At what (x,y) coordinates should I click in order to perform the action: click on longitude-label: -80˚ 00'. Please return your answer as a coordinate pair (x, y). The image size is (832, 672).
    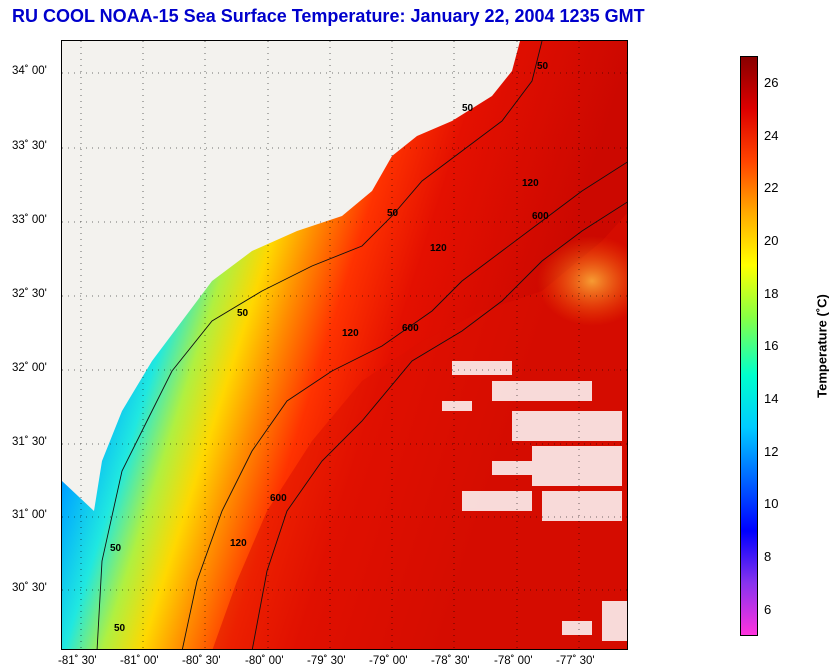
    Looking at the image, I should click on (264, 661).